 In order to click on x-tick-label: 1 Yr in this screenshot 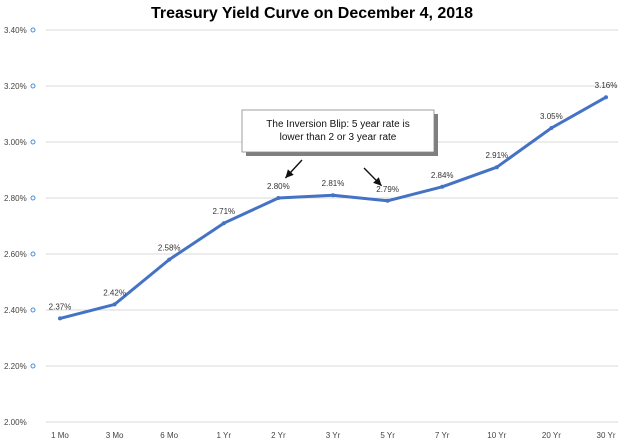, I will do `click(224, 435)`.